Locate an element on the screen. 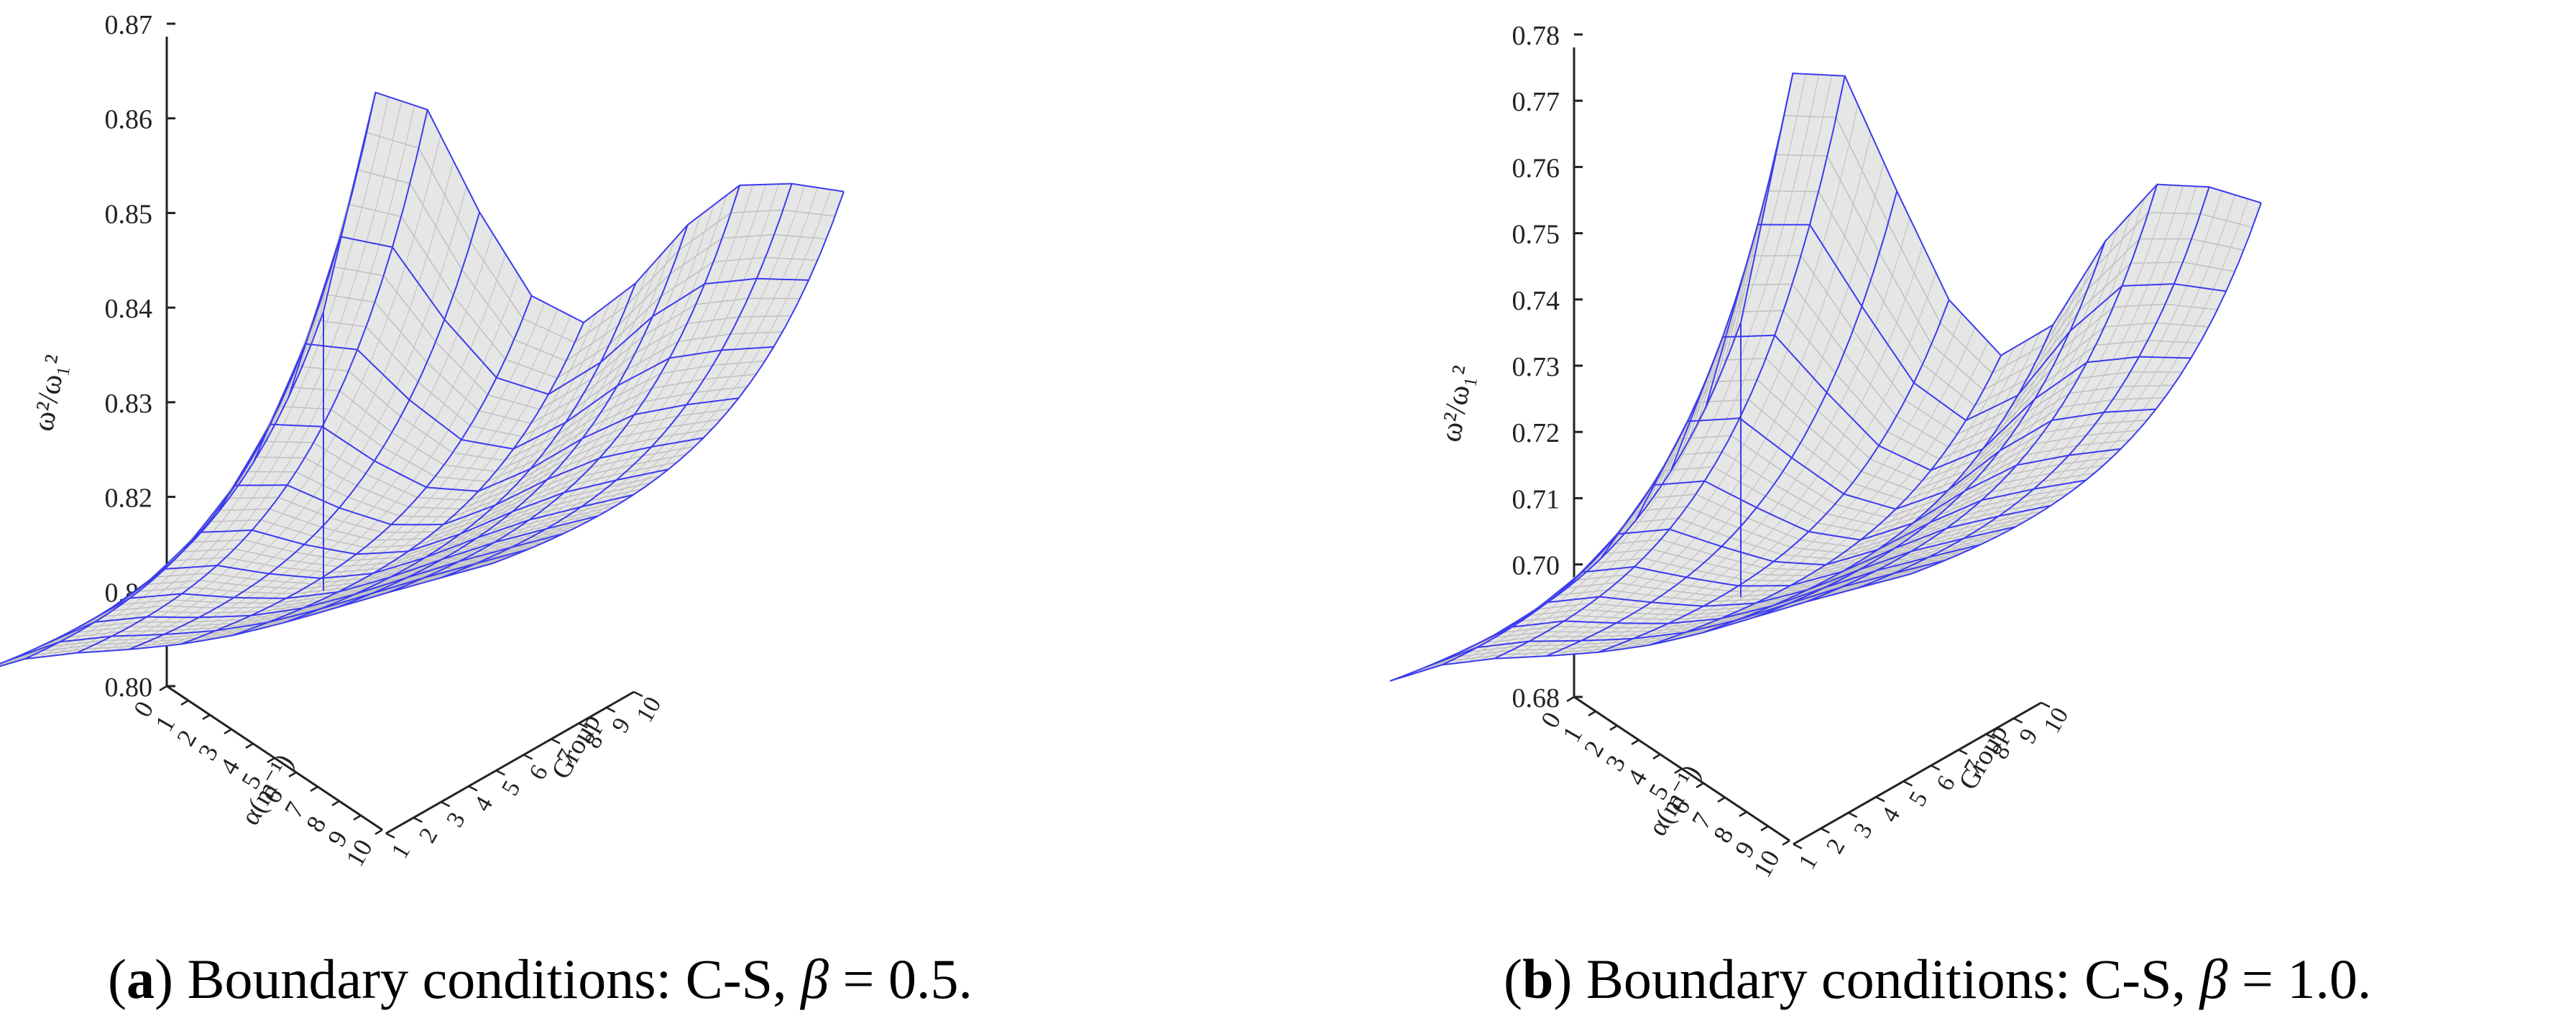 This screenshot has height=1031, width=2576. y-tick-label: 1 is located at coordinates (401, 851).